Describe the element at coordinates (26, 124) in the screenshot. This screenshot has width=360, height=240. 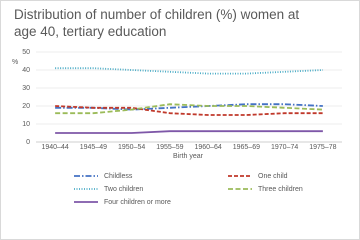
I see `y-tick-label: 10` at that location.